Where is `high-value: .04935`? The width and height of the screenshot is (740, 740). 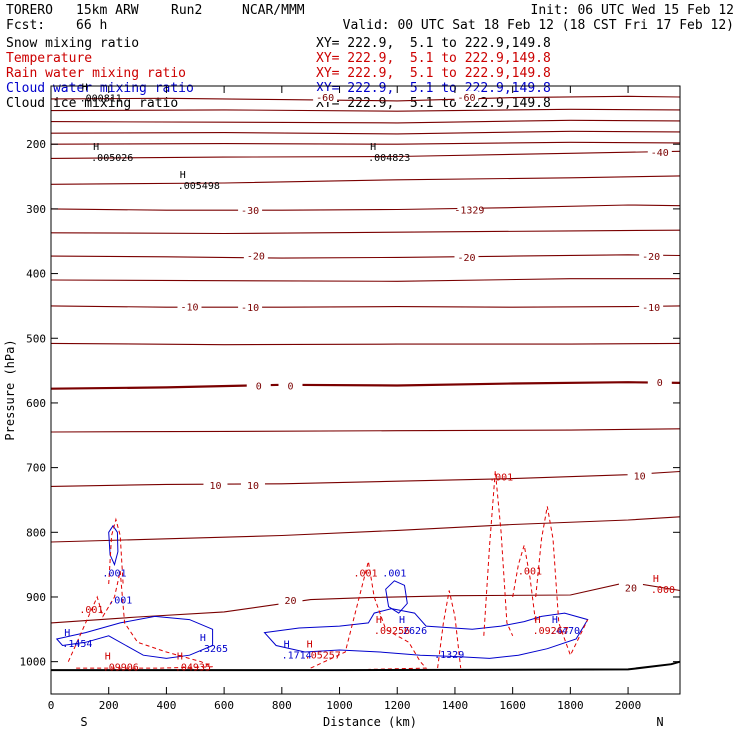
high-value: .04935 is located at coordinates (193, 668).